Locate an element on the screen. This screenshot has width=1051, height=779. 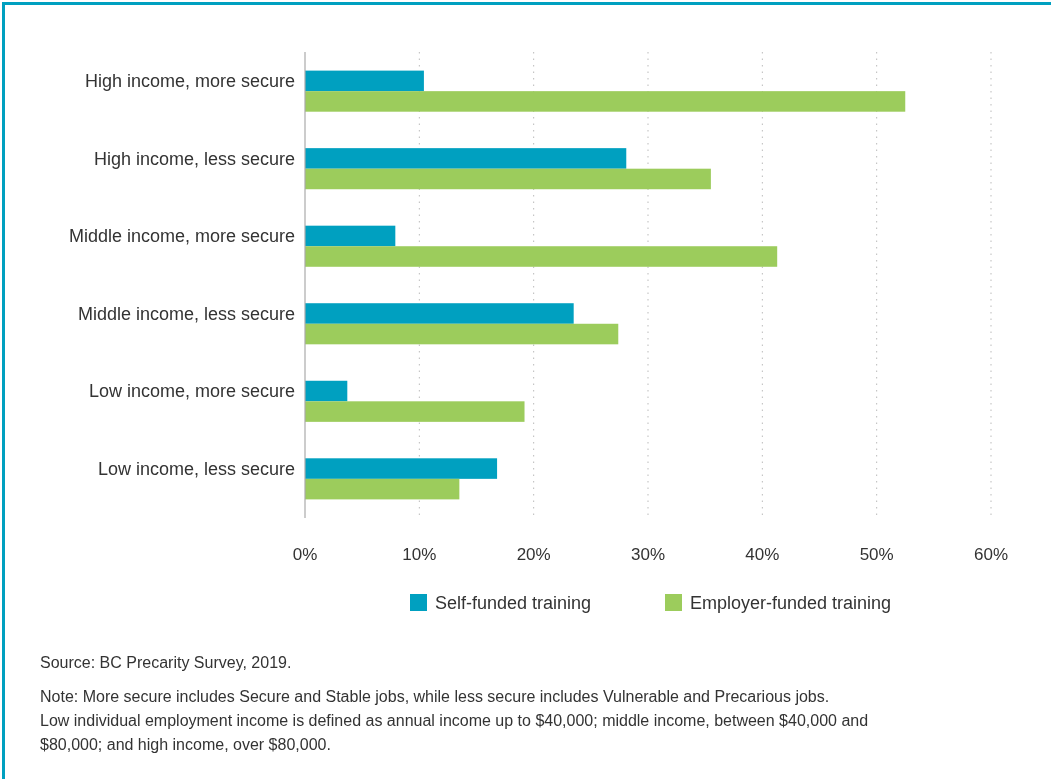
x-tick-label: 40% is located at coordinates (762, 554).